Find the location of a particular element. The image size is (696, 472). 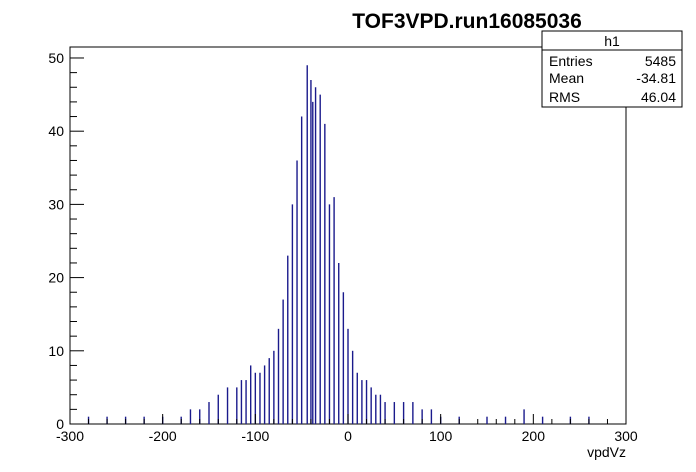

stats-box-frame is located at coordinates (612, 69).